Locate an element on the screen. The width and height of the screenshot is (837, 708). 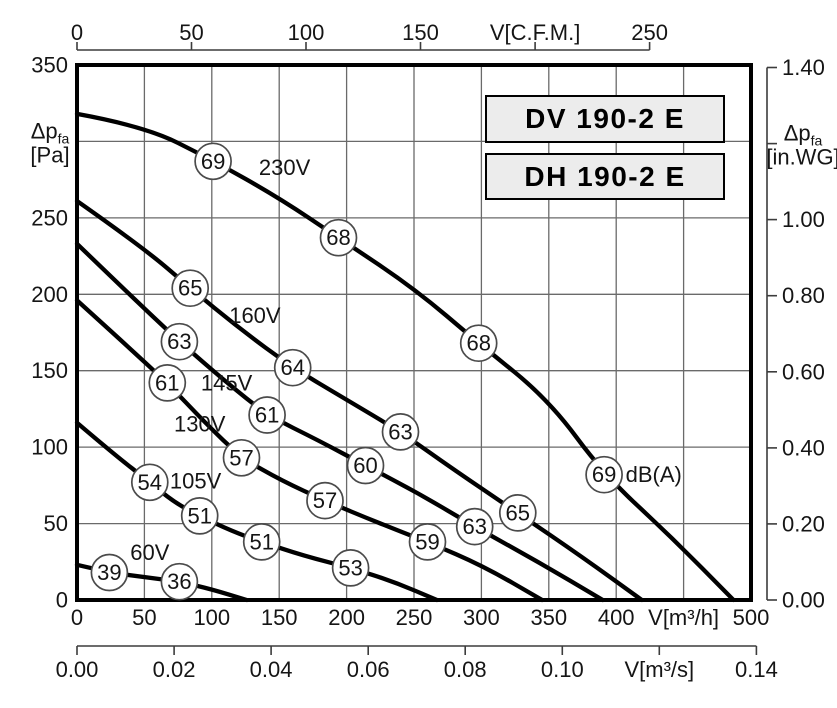
m3h-tick-label: 300 is located at coordinates (481, 617).